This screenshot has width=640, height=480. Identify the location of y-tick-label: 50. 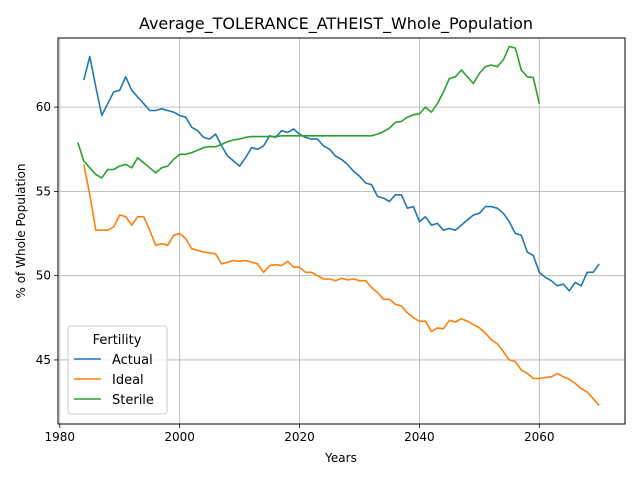
(43, 276).